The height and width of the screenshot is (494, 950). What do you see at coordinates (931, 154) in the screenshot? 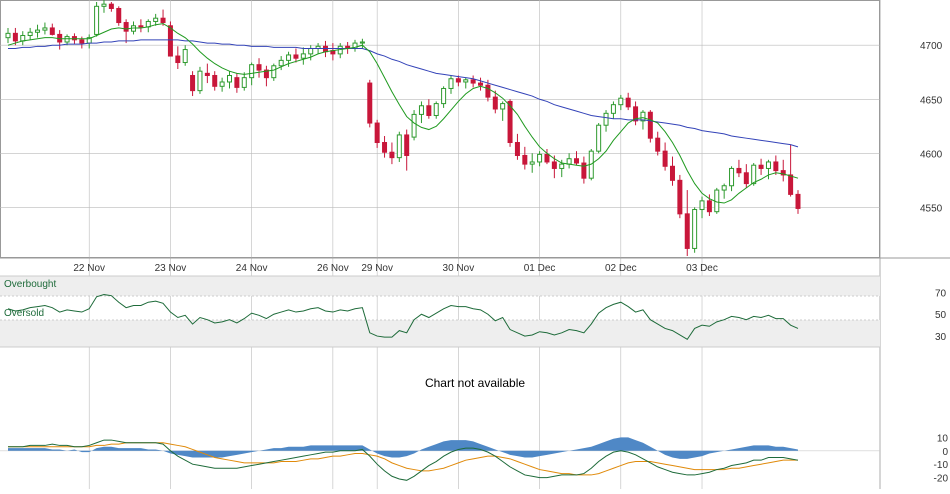
I see `price-y-tick-label: 4600` at bounding box center [931, 154].